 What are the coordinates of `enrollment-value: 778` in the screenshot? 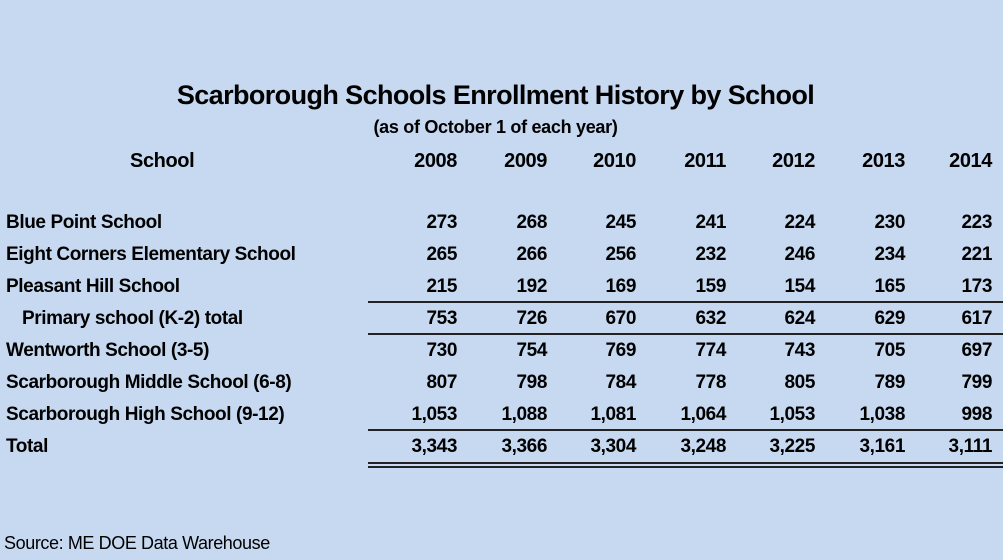 It's located at (710, 382).